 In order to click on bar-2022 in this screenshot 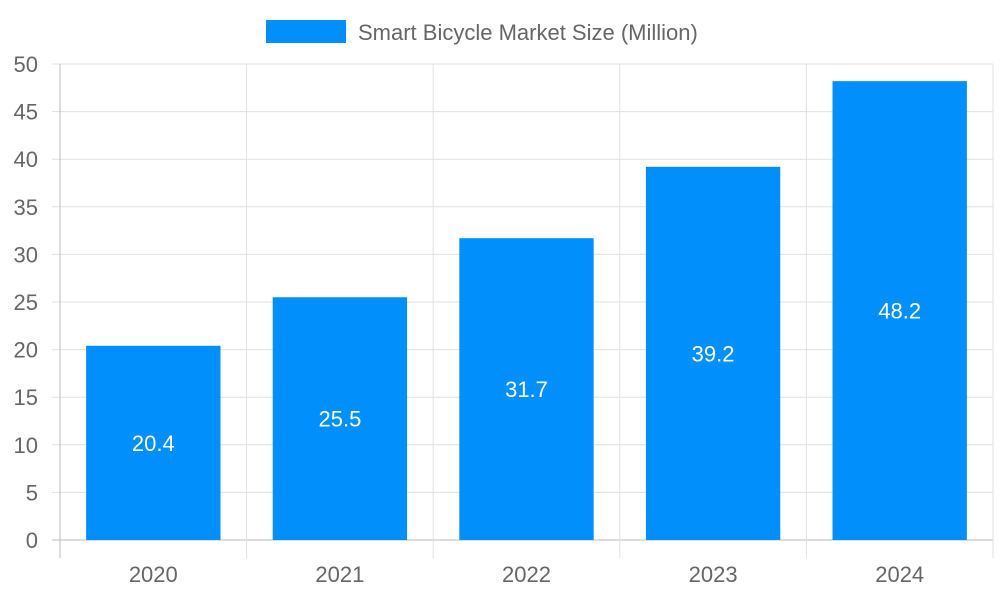, I will do `click(526, 389)`.